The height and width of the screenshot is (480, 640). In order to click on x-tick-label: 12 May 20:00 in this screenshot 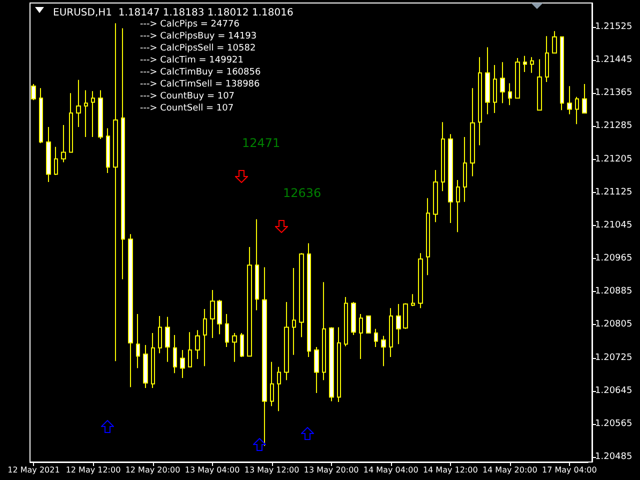, I will do `click(152, 470)`.